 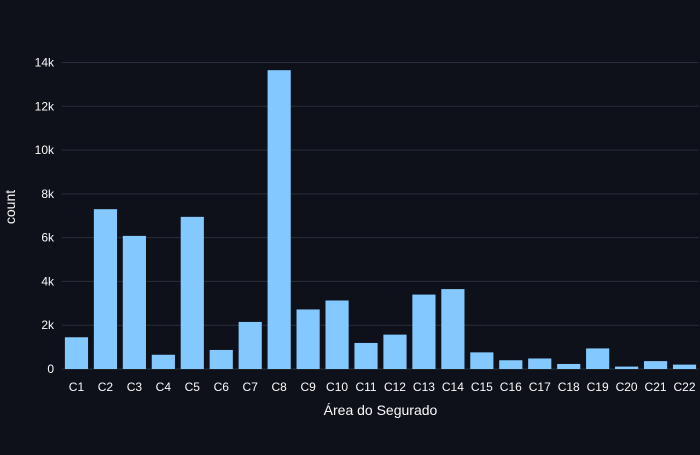 What do you see at coordinates (193, 387) in the screenshot?
I see `x-tick-label-C5: C5` at bounding box center [193, 387].